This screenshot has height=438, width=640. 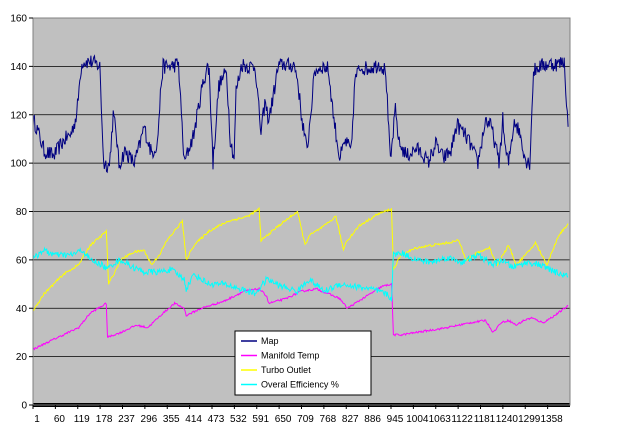 What do you see at coordinates (18, 19) in the screenshot?
I see `y-tick-label: 160` at bounding box center [18, 19].